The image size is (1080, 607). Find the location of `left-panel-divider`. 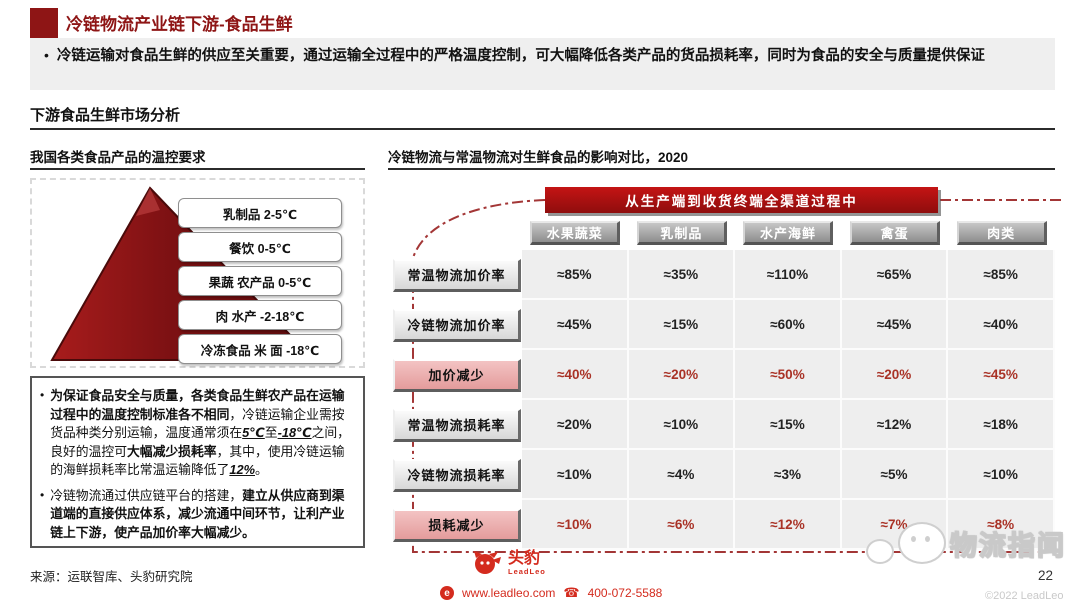

left-panel-divider is located at coordinates (197, 169).